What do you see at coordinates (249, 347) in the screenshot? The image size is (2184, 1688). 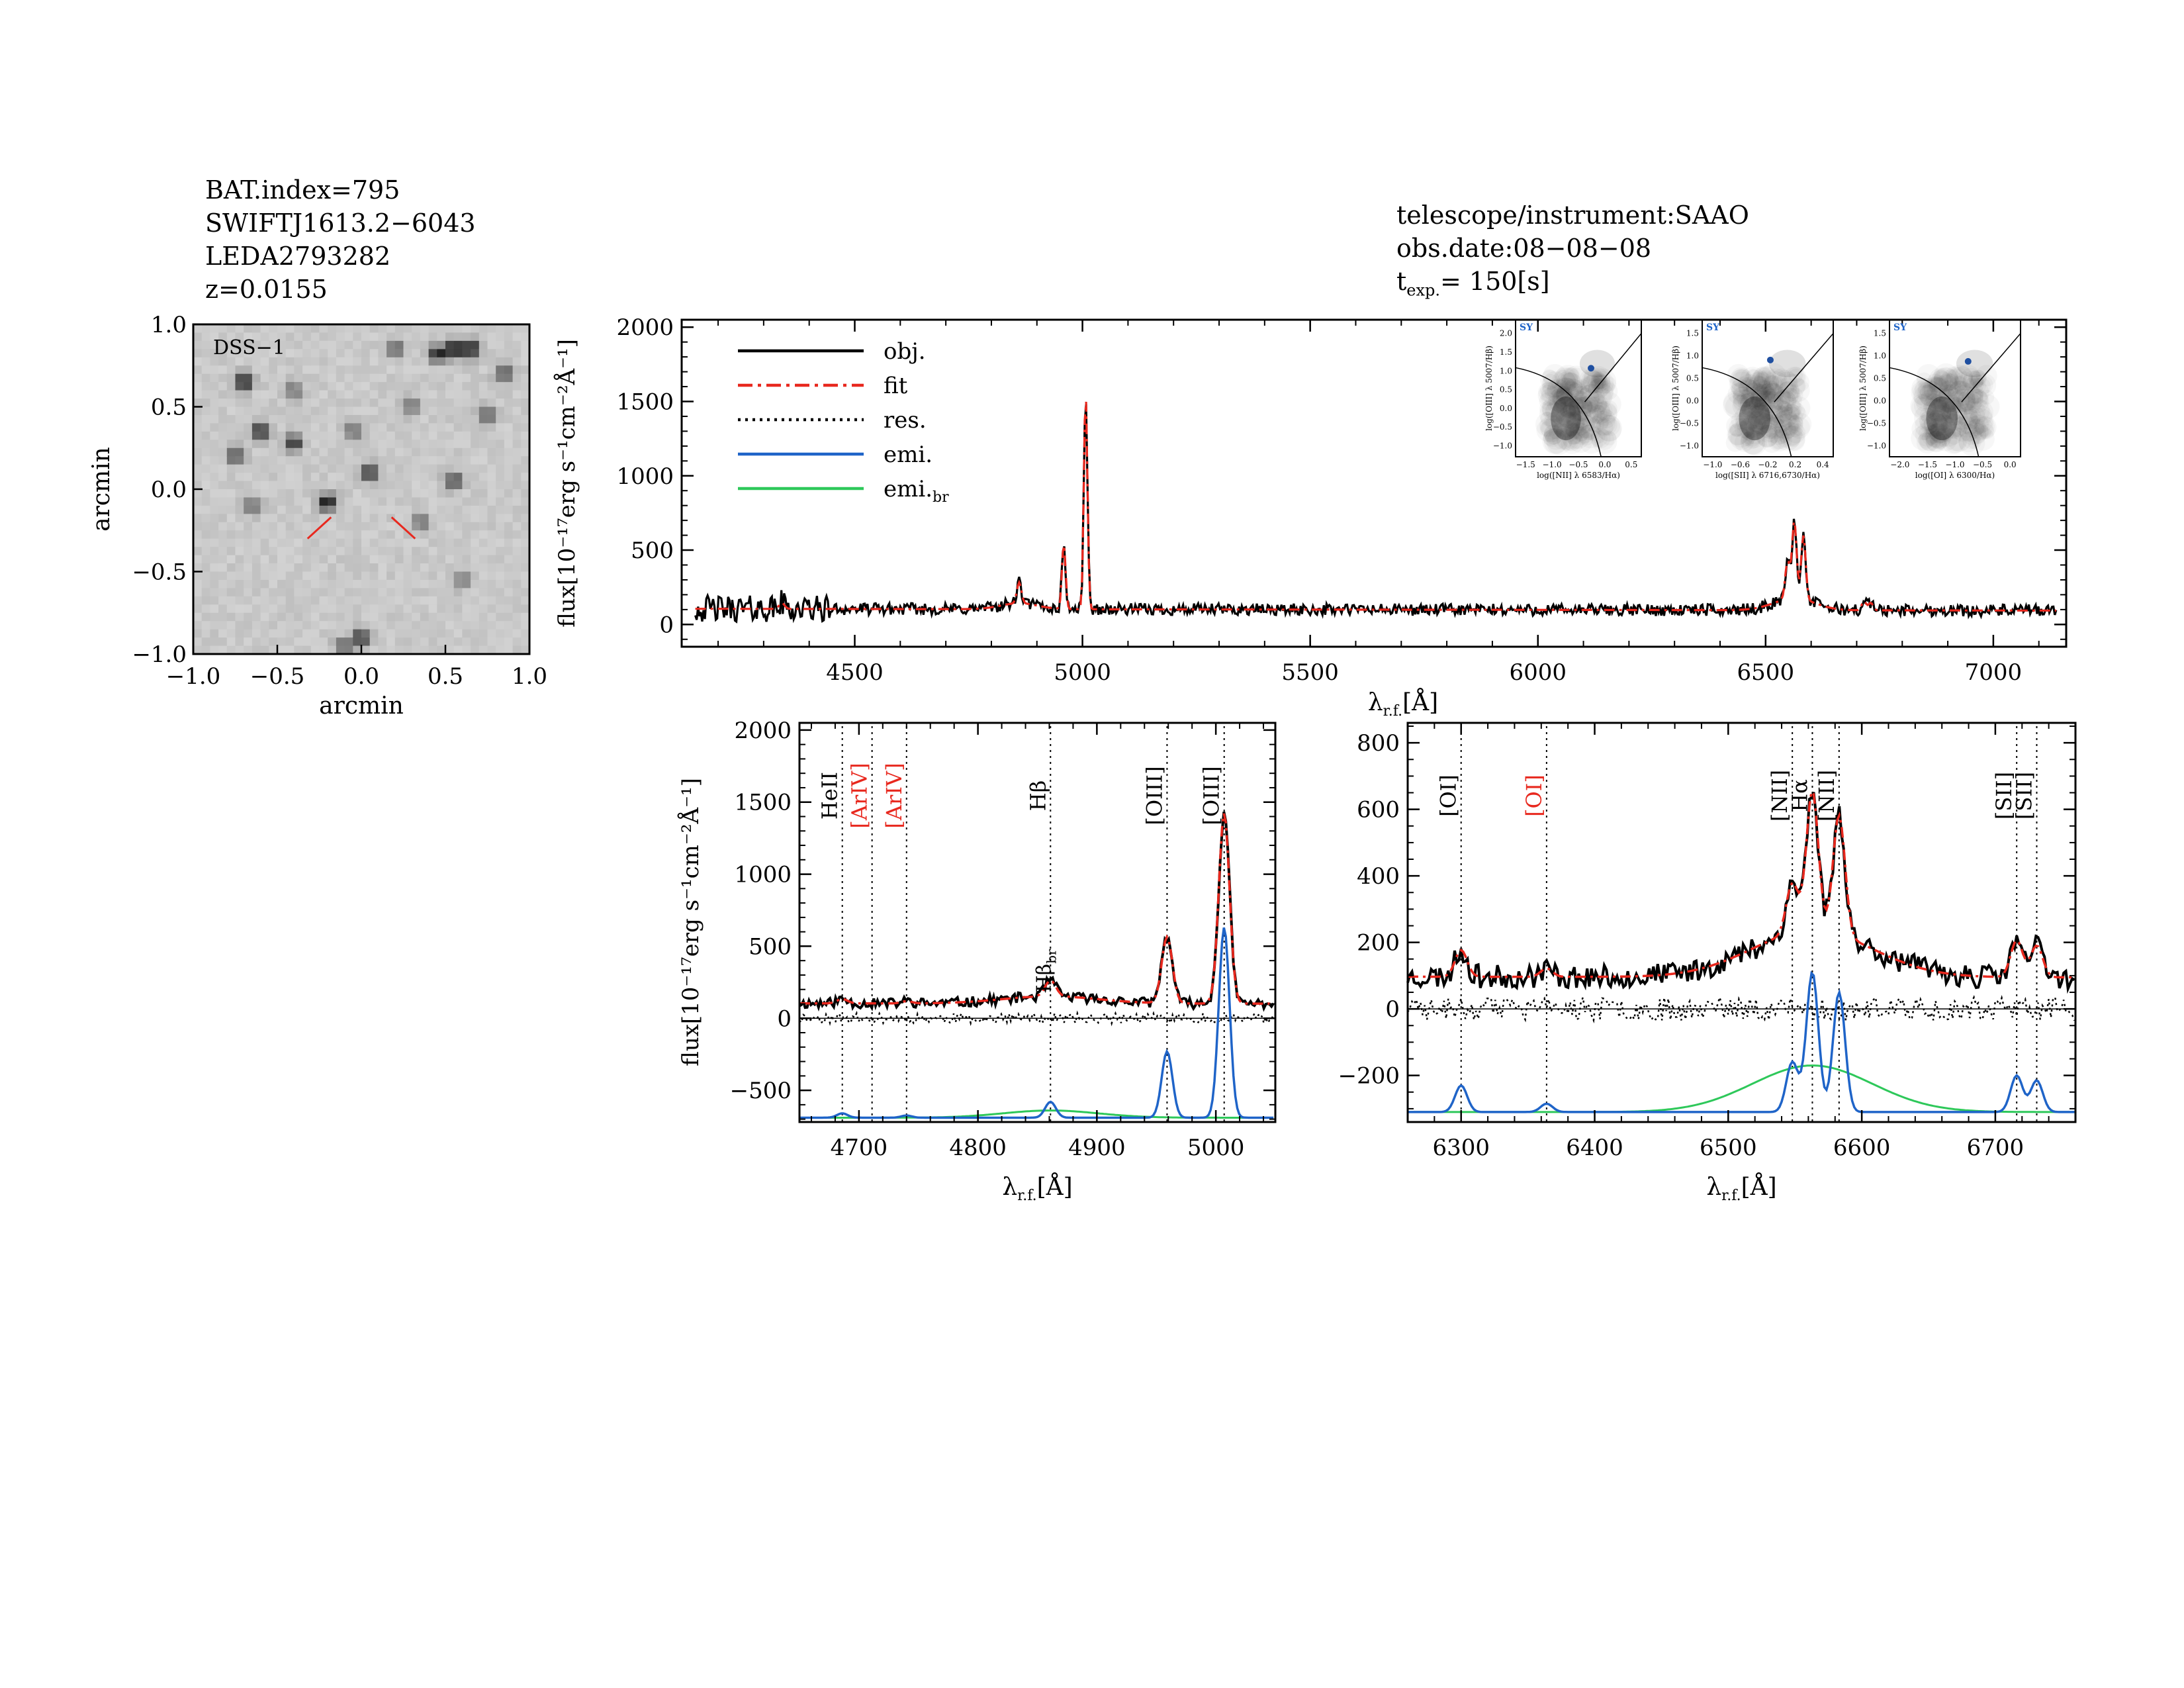 I see `dss-label: DSS−1` at bounding box center [249, 347].